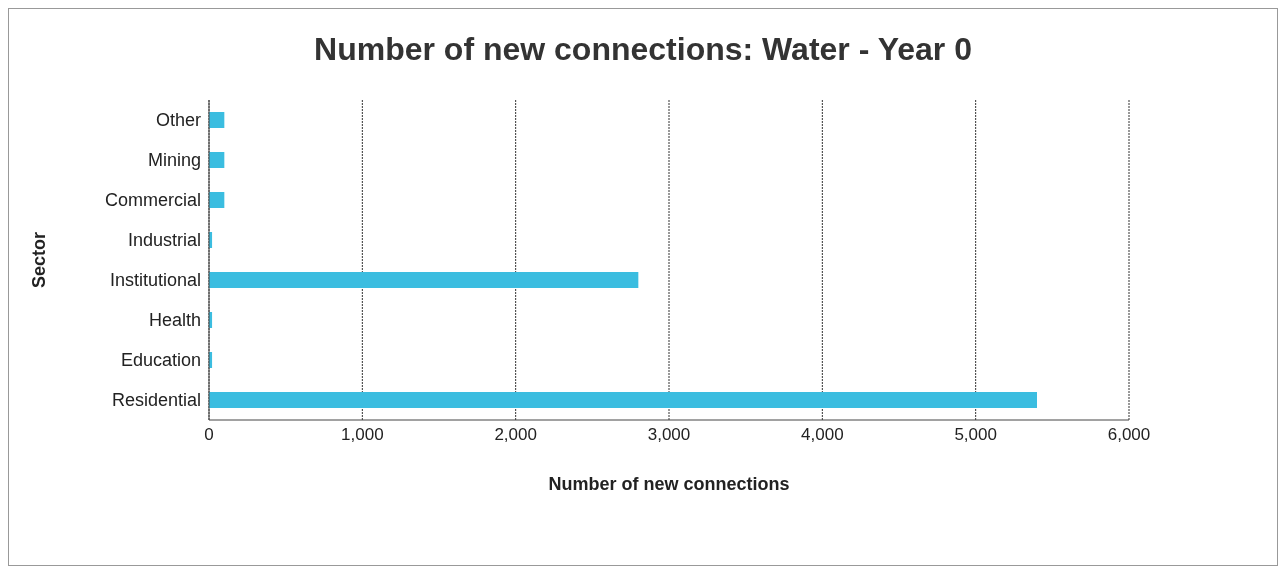  Describe the element at coordinates (209, 435) in the screenshot. I see `x-tick-label: 0` at that location.